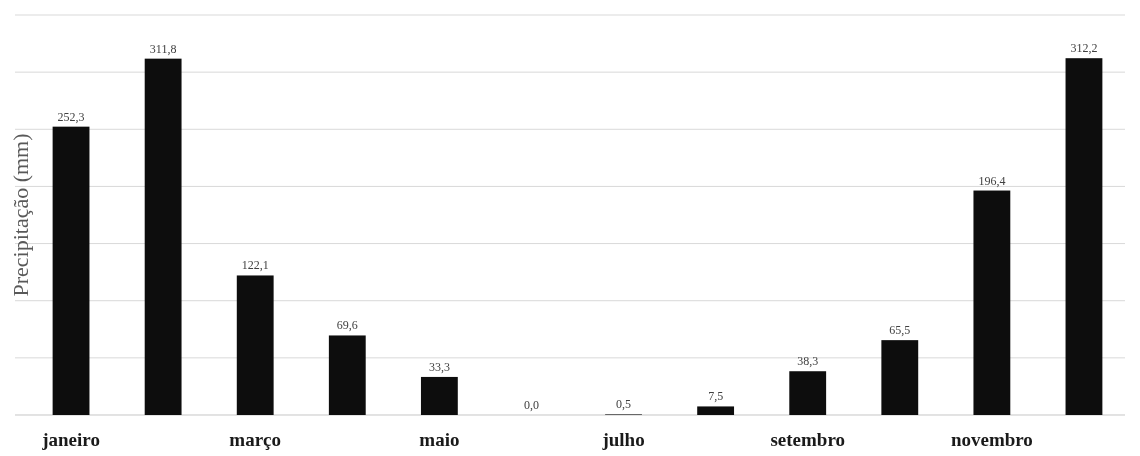 This screenshot has width=1140, height=456. Describe the element at coordinates (991, 439) in the screenshot. I see `x-tick-label: novembro` at that location.